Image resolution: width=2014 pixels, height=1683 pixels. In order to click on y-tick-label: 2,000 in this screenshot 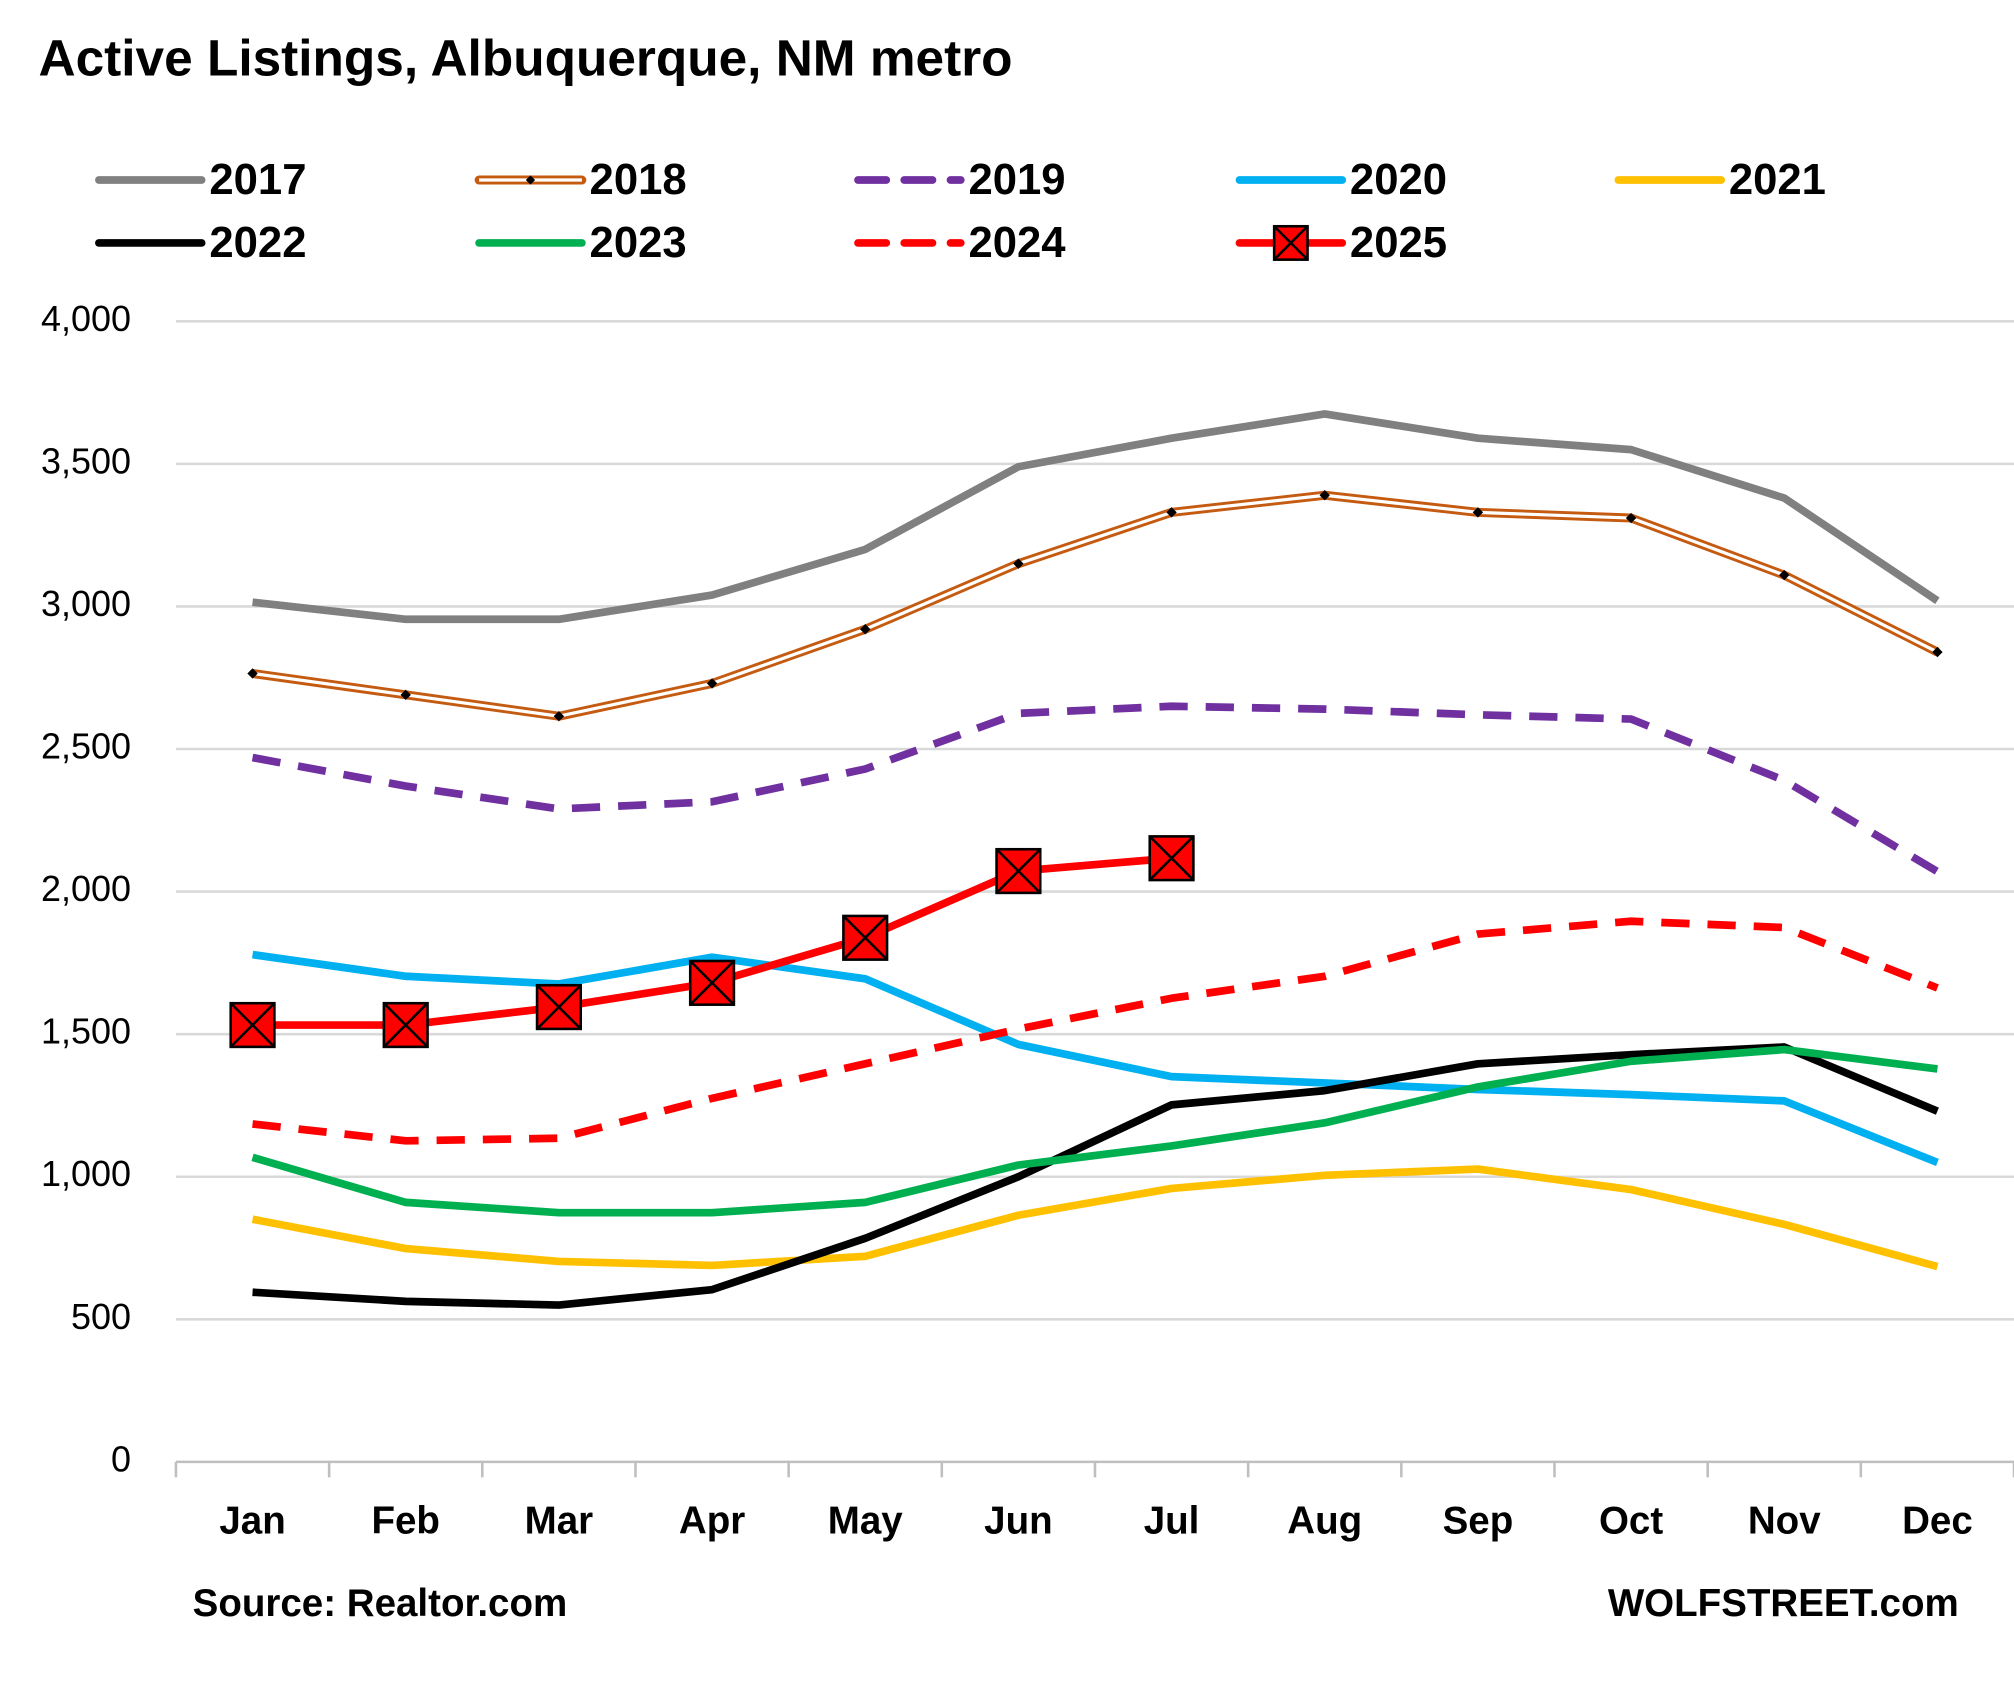, I will do `click(86, 888)`.